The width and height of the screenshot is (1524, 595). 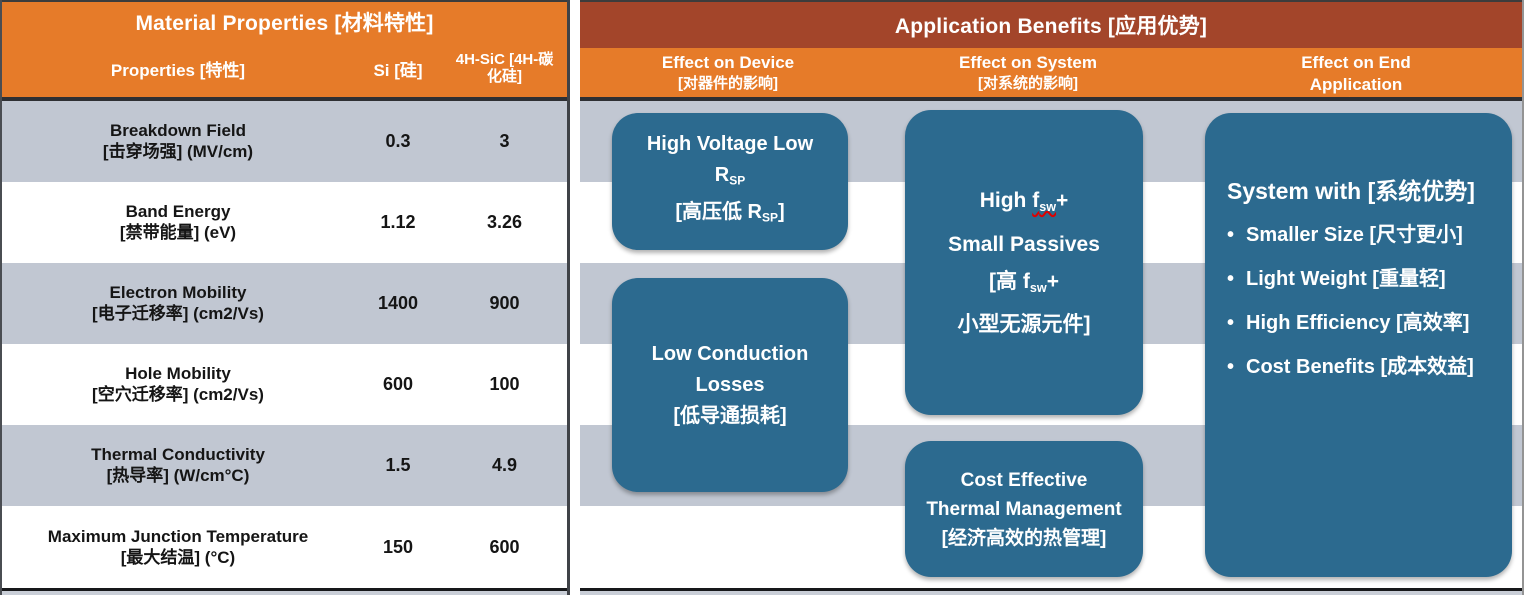 I want to click on benefit-line: High Voltage Low, so click(x=730, y=144).